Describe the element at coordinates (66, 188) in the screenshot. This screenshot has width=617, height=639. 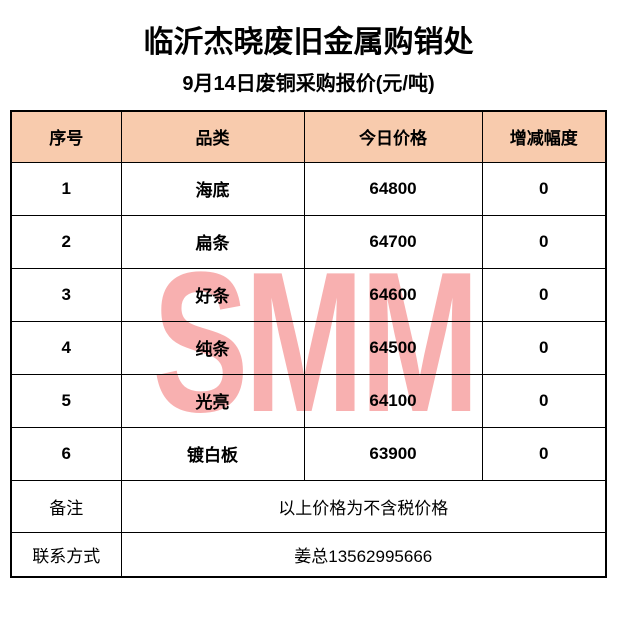
I see `row-number-cell: 1` at that location.